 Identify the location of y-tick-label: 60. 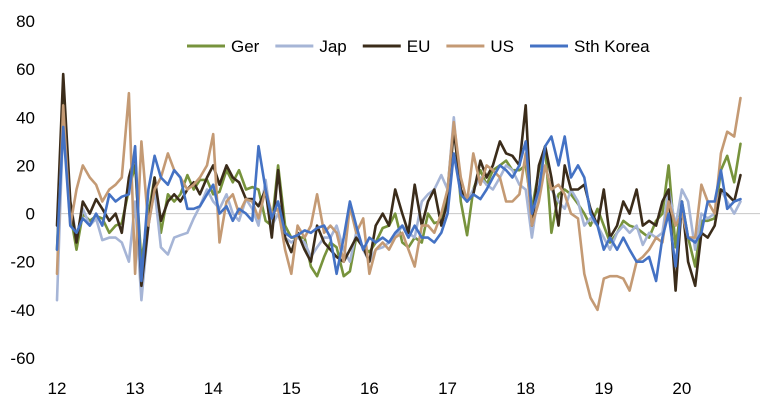
(25, 69).